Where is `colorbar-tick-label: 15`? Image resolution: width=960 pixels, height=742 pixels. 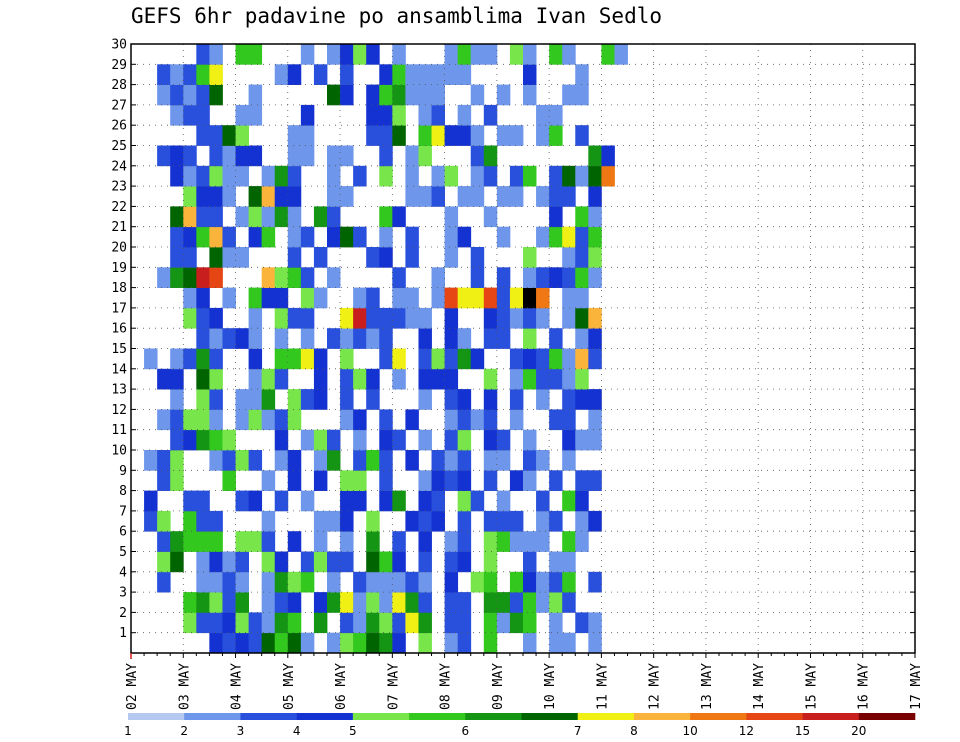 colorbar-tick-label: 15 is located at coordinates (802, 731).